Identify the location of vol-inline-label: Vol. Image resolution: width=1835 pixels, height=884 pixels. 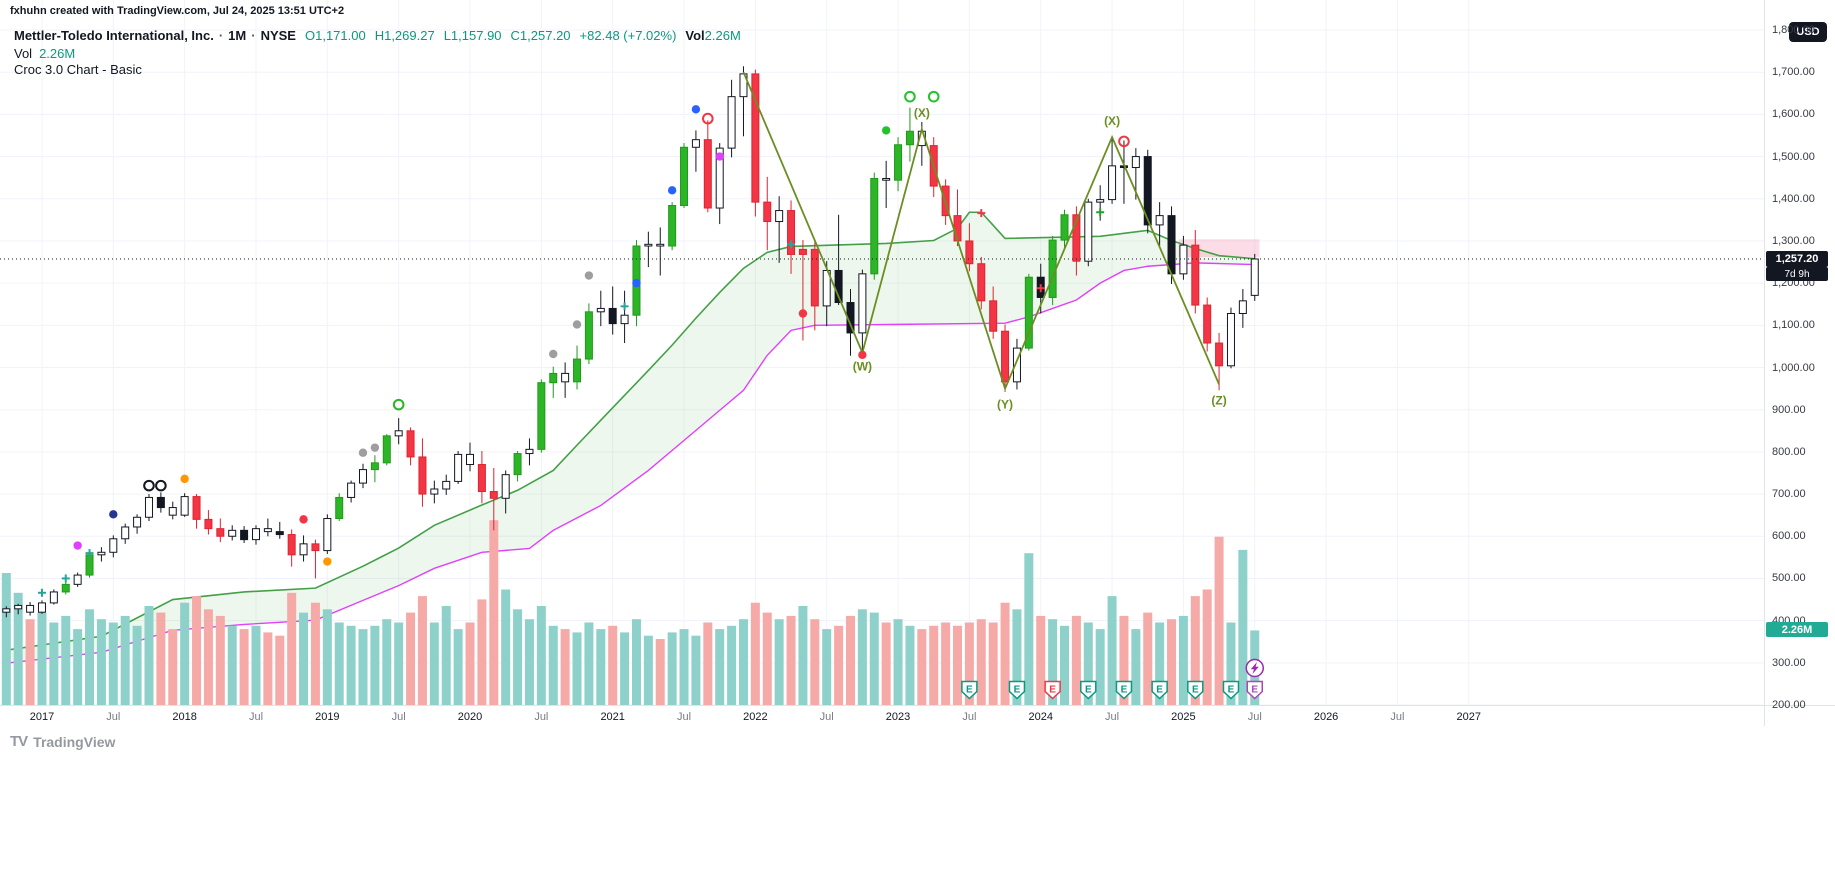
(695, 35).